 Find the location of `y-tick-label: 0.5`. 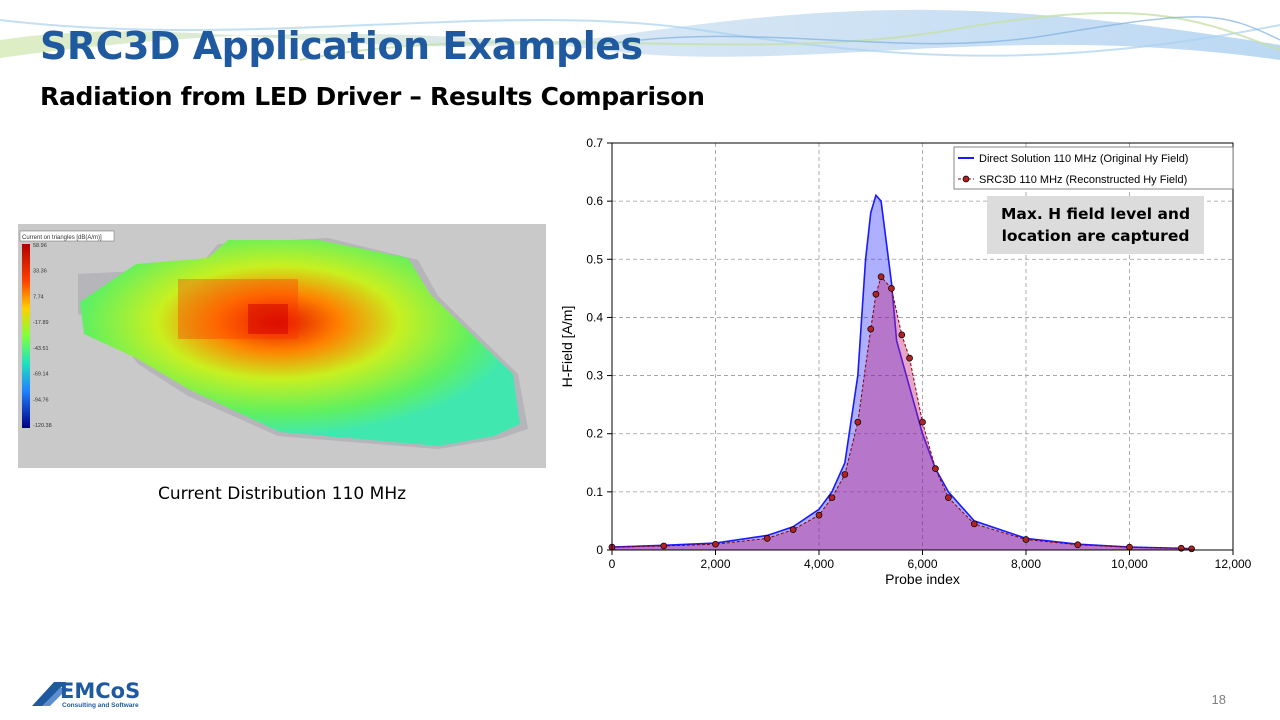

y-tick-label: 0.5 is located at coordinates (594, 259).